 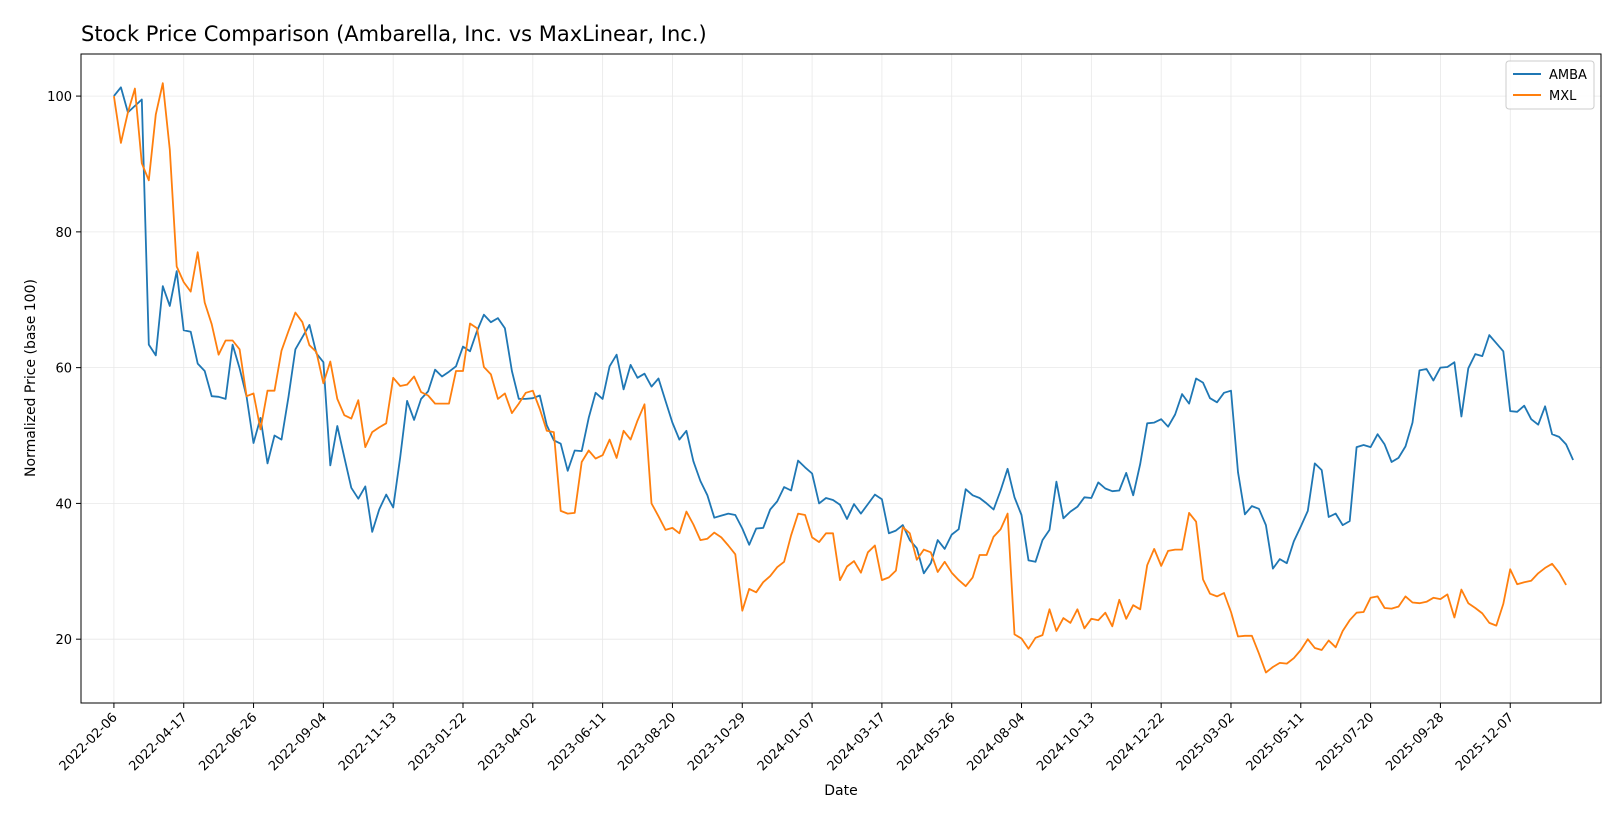 I want to click on y-tick-label: 100, so click(x=59, y=97).